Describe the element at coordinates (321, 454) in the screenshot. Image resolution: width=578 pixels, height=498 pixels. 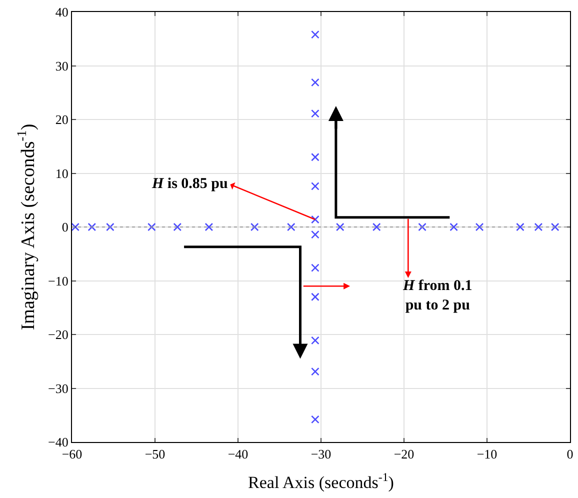
I see `x-tick-label: −30` at that location.